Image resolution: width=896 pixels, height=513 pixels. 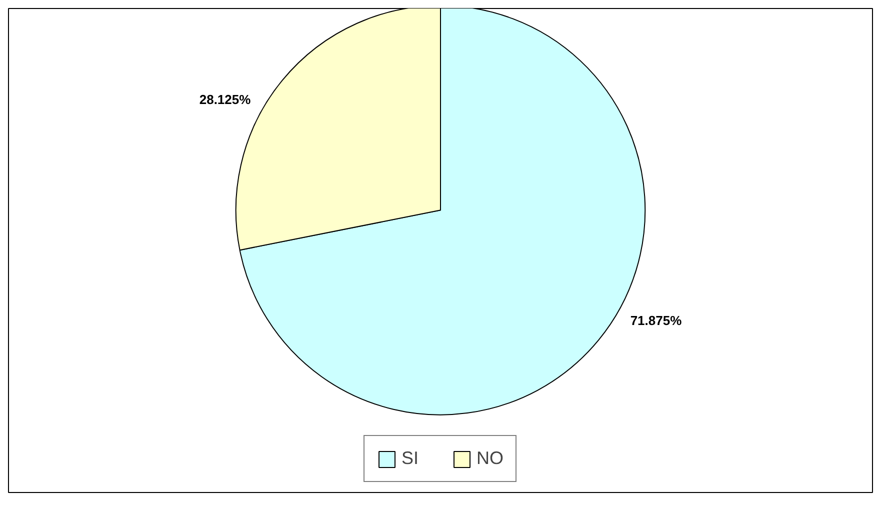 I want to click on legend-label: NO, so click(x=490, y=458).